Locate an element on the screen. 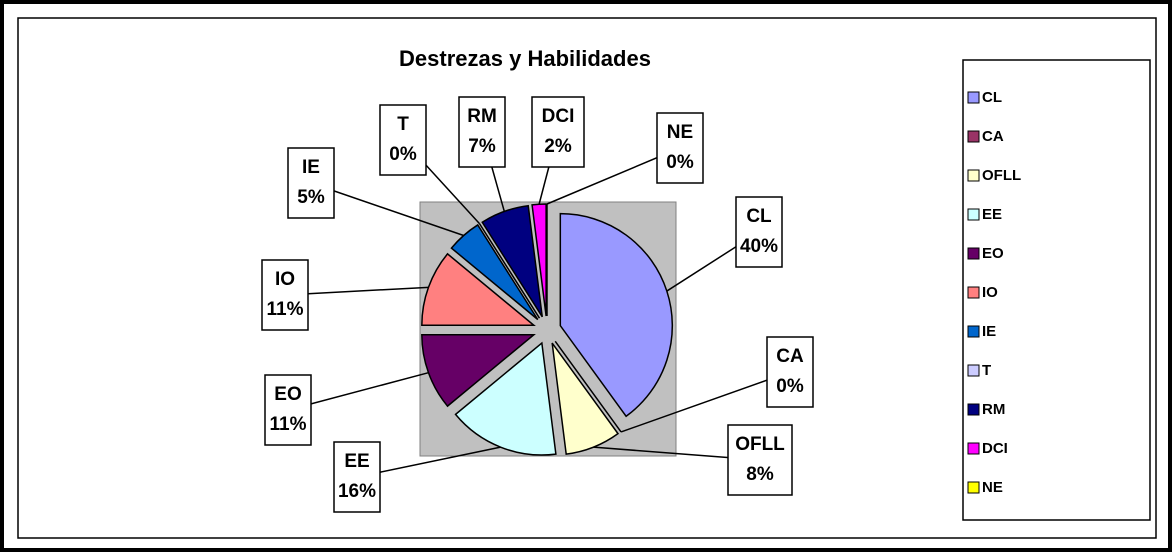 The image size is (1172, 552). legend is located at coordinates (1056, 290).